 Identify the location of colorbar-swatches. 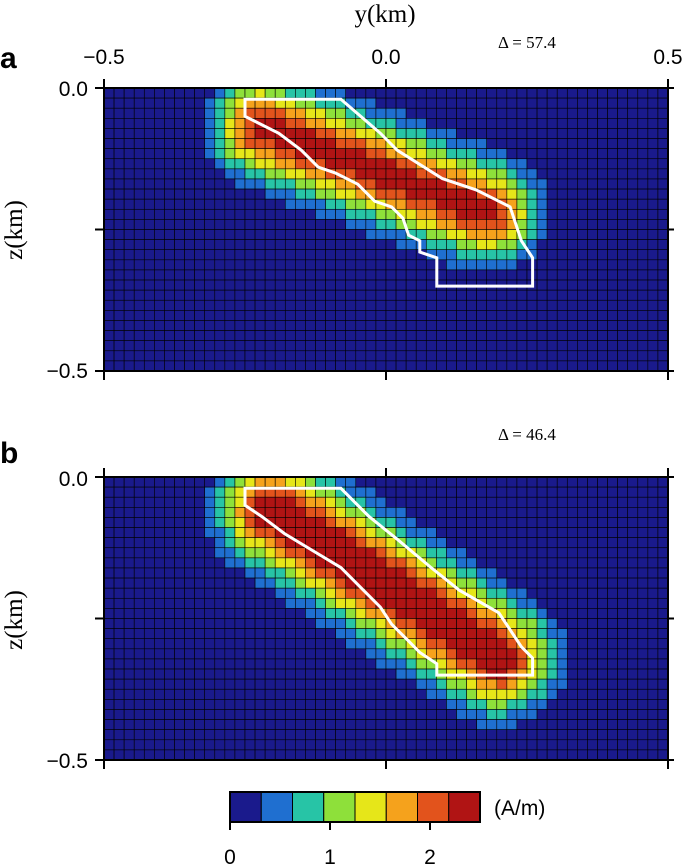
(355, 810).